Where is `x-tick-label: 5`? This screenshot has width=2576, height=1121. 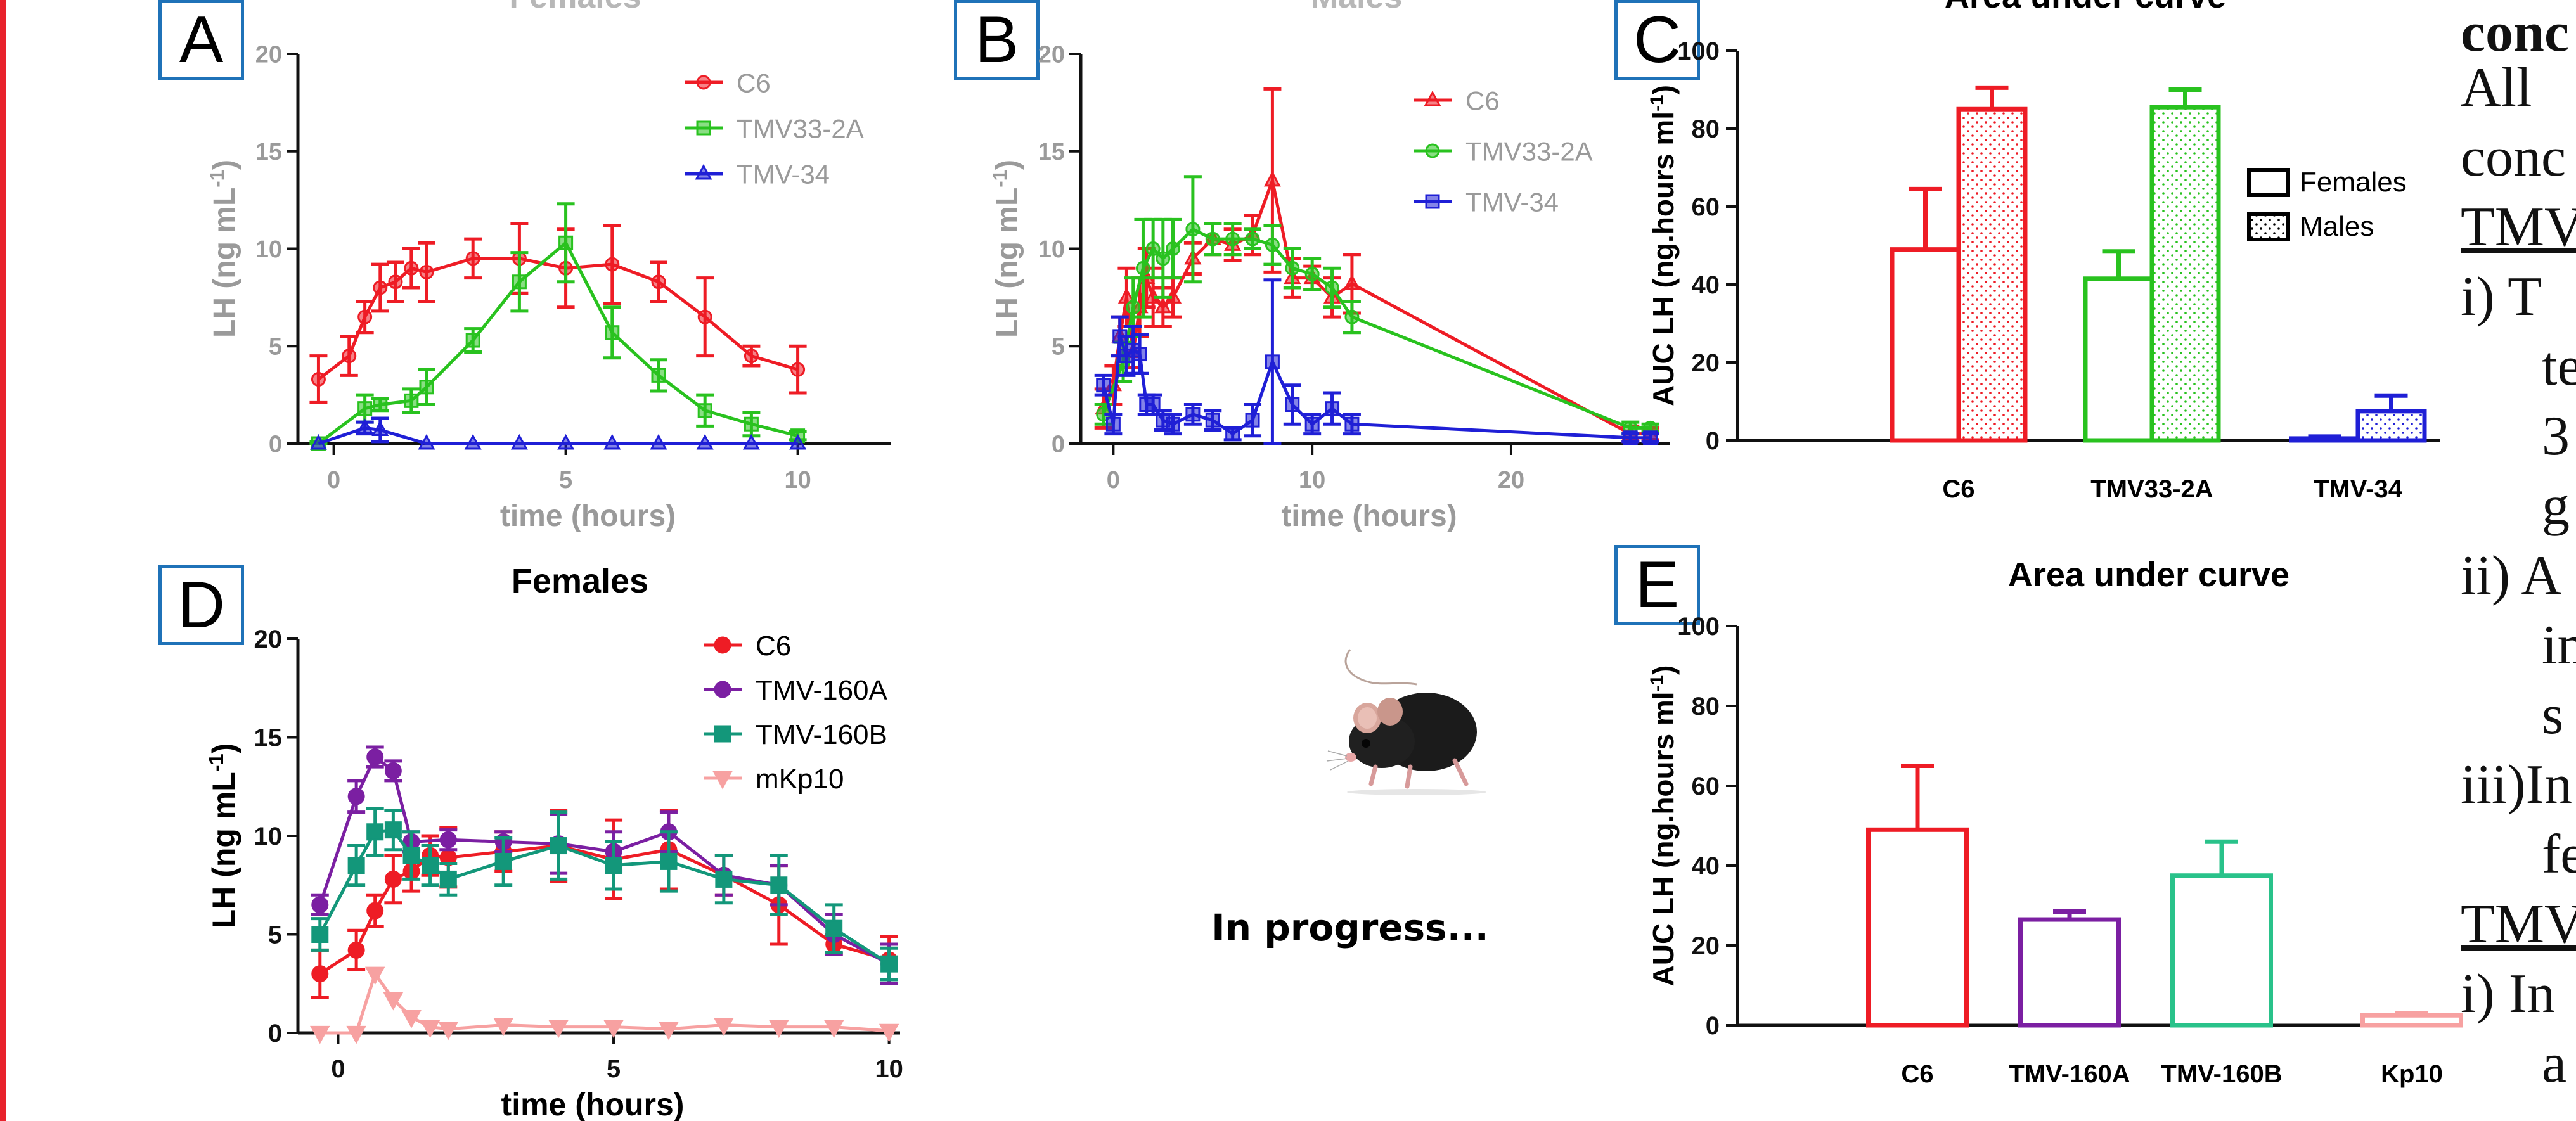 x-tick-label: 5 is located at coordinates (614, 1069).